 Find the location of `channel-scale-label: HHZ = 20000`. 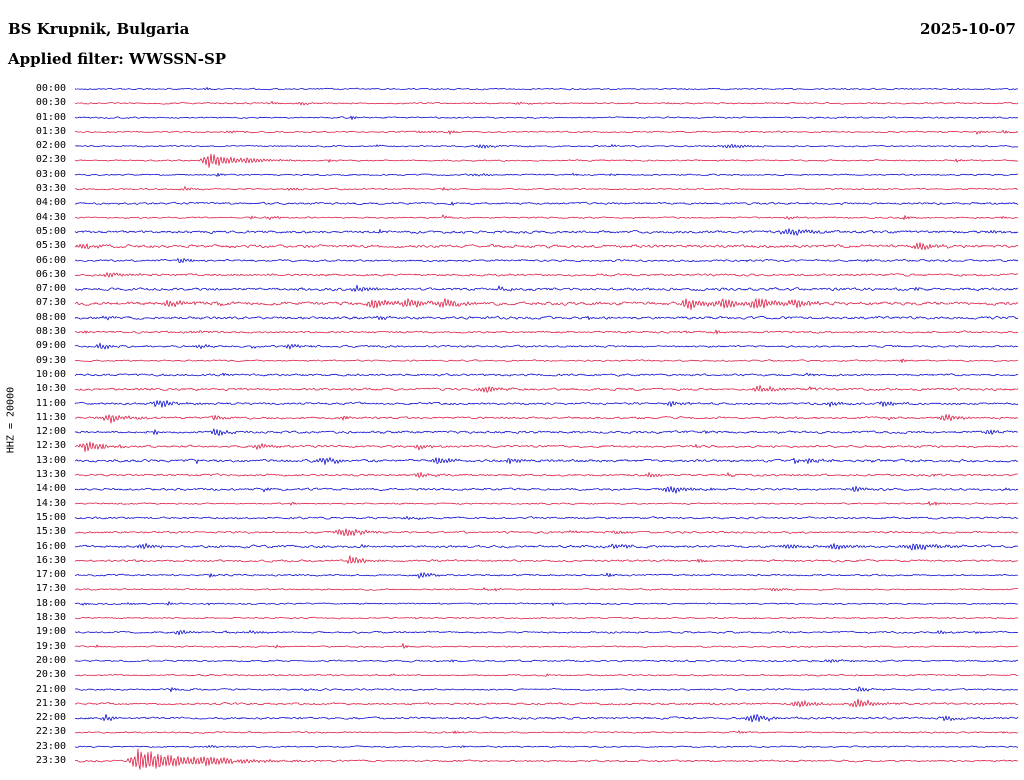

channel-scale-label: HHZ = 20000 is located at coordinates (11, 420).